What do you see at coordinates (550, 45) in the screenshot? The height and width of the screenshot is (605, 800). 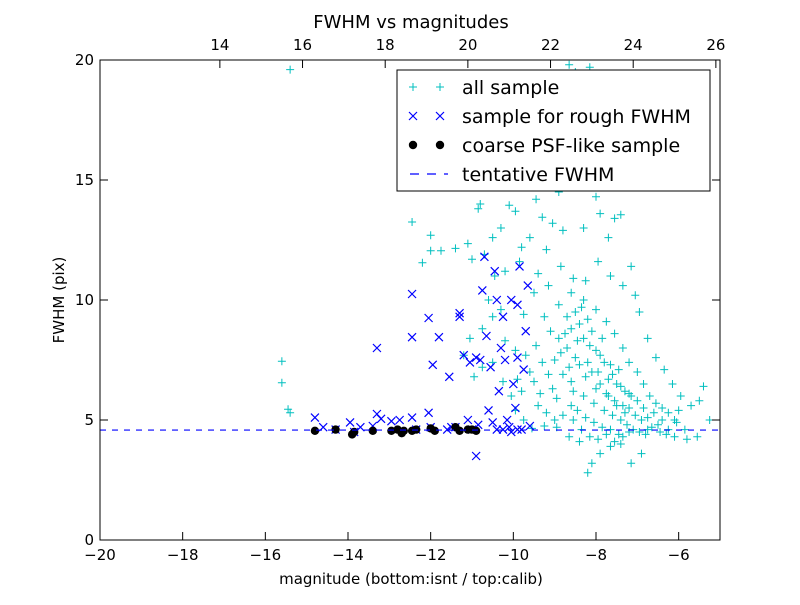 I see `top-tick-label: 22` at bounding box center [550, 45].